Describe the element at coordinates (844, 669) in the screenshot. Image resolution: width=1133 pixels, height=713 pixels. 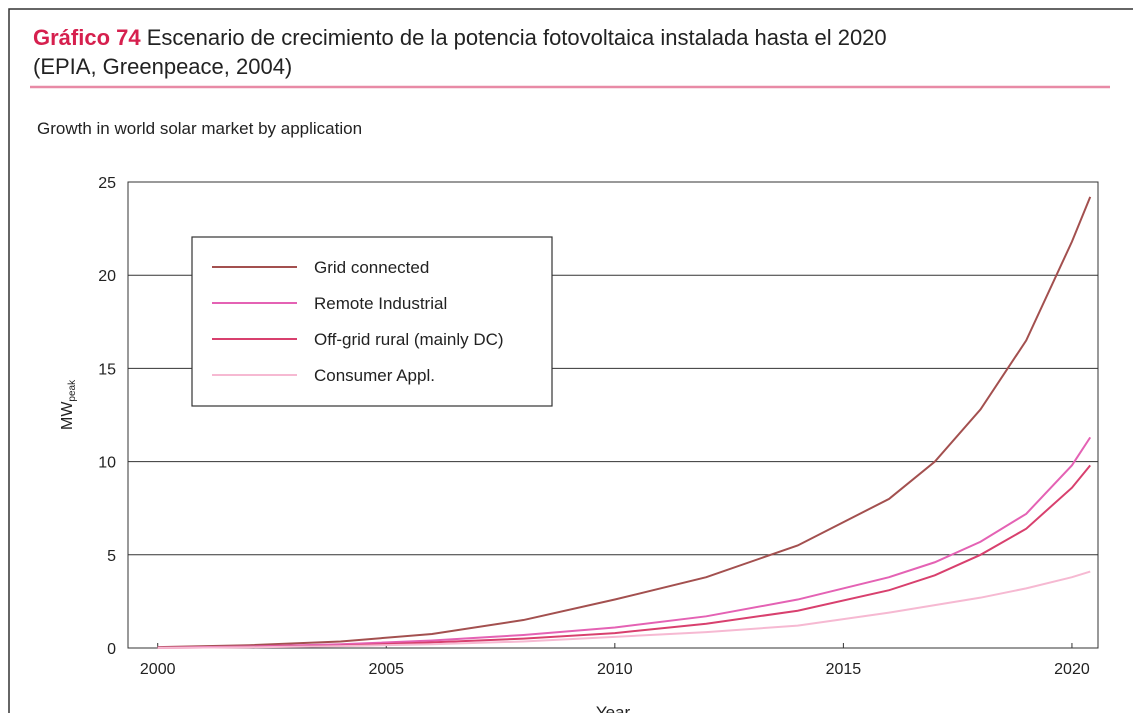
I see `x-tick-label: 2015` at that location.